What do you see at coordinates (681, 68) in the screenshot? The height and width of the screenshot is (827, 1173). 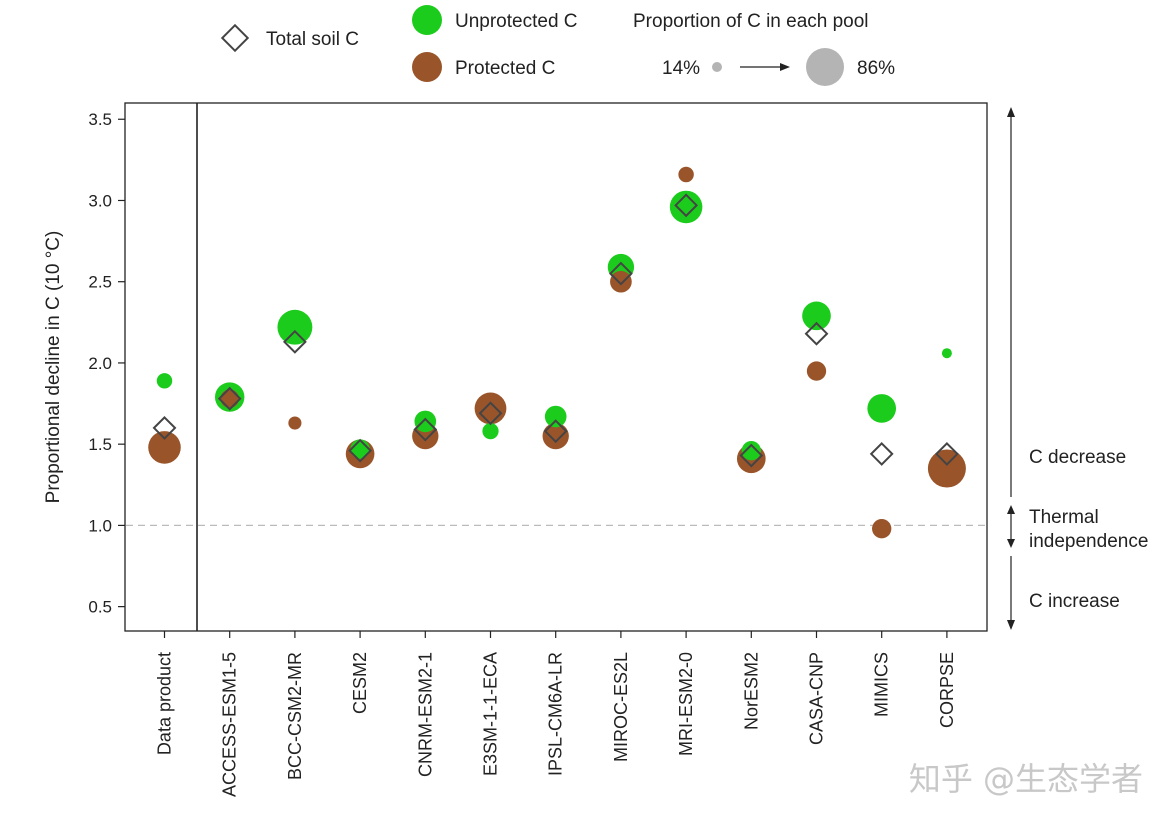 I see `legend-size-min-label: 14%` at bounding box center [681, 68].